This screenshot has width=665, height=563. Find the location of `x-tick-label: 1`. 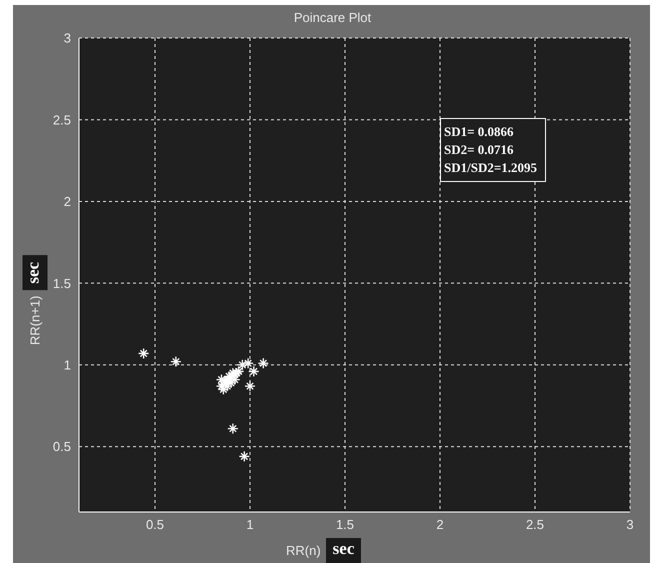

x-tick-label: 1 is located at coordinates (250, 524).